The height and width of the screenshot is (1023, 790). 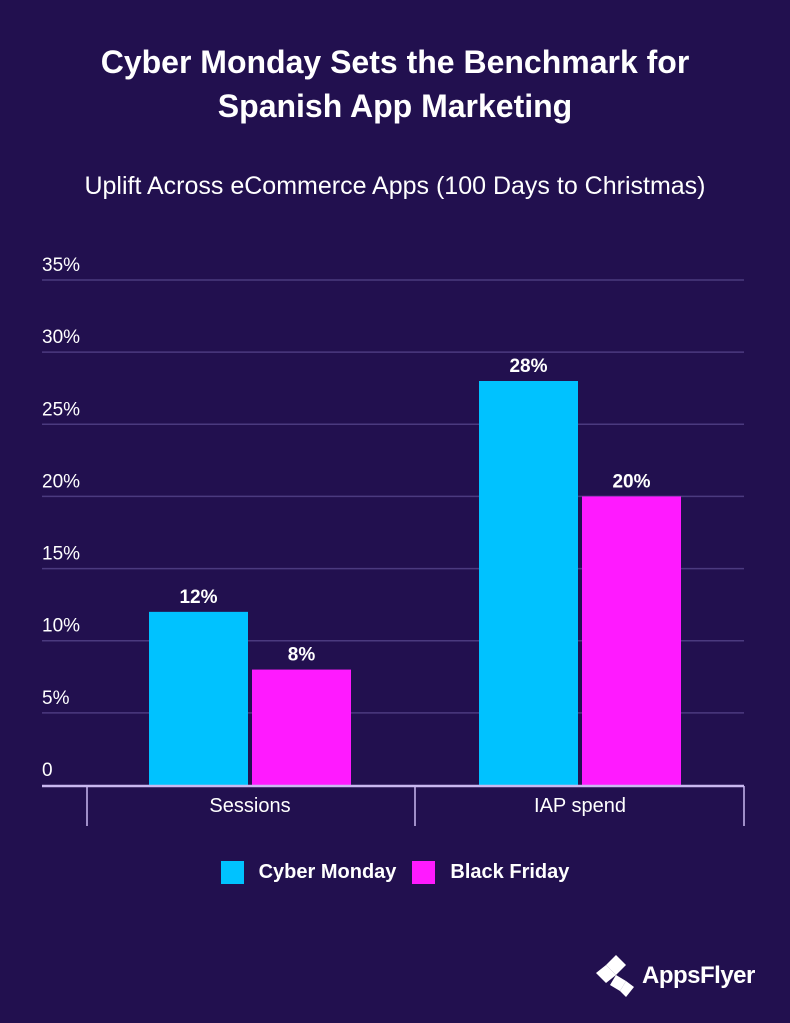 What do you see at coordinates (395, 106) in the screenshot?
I see `chart-title-line-2: Spanish App Marketing` at bounding box center [395, 106].